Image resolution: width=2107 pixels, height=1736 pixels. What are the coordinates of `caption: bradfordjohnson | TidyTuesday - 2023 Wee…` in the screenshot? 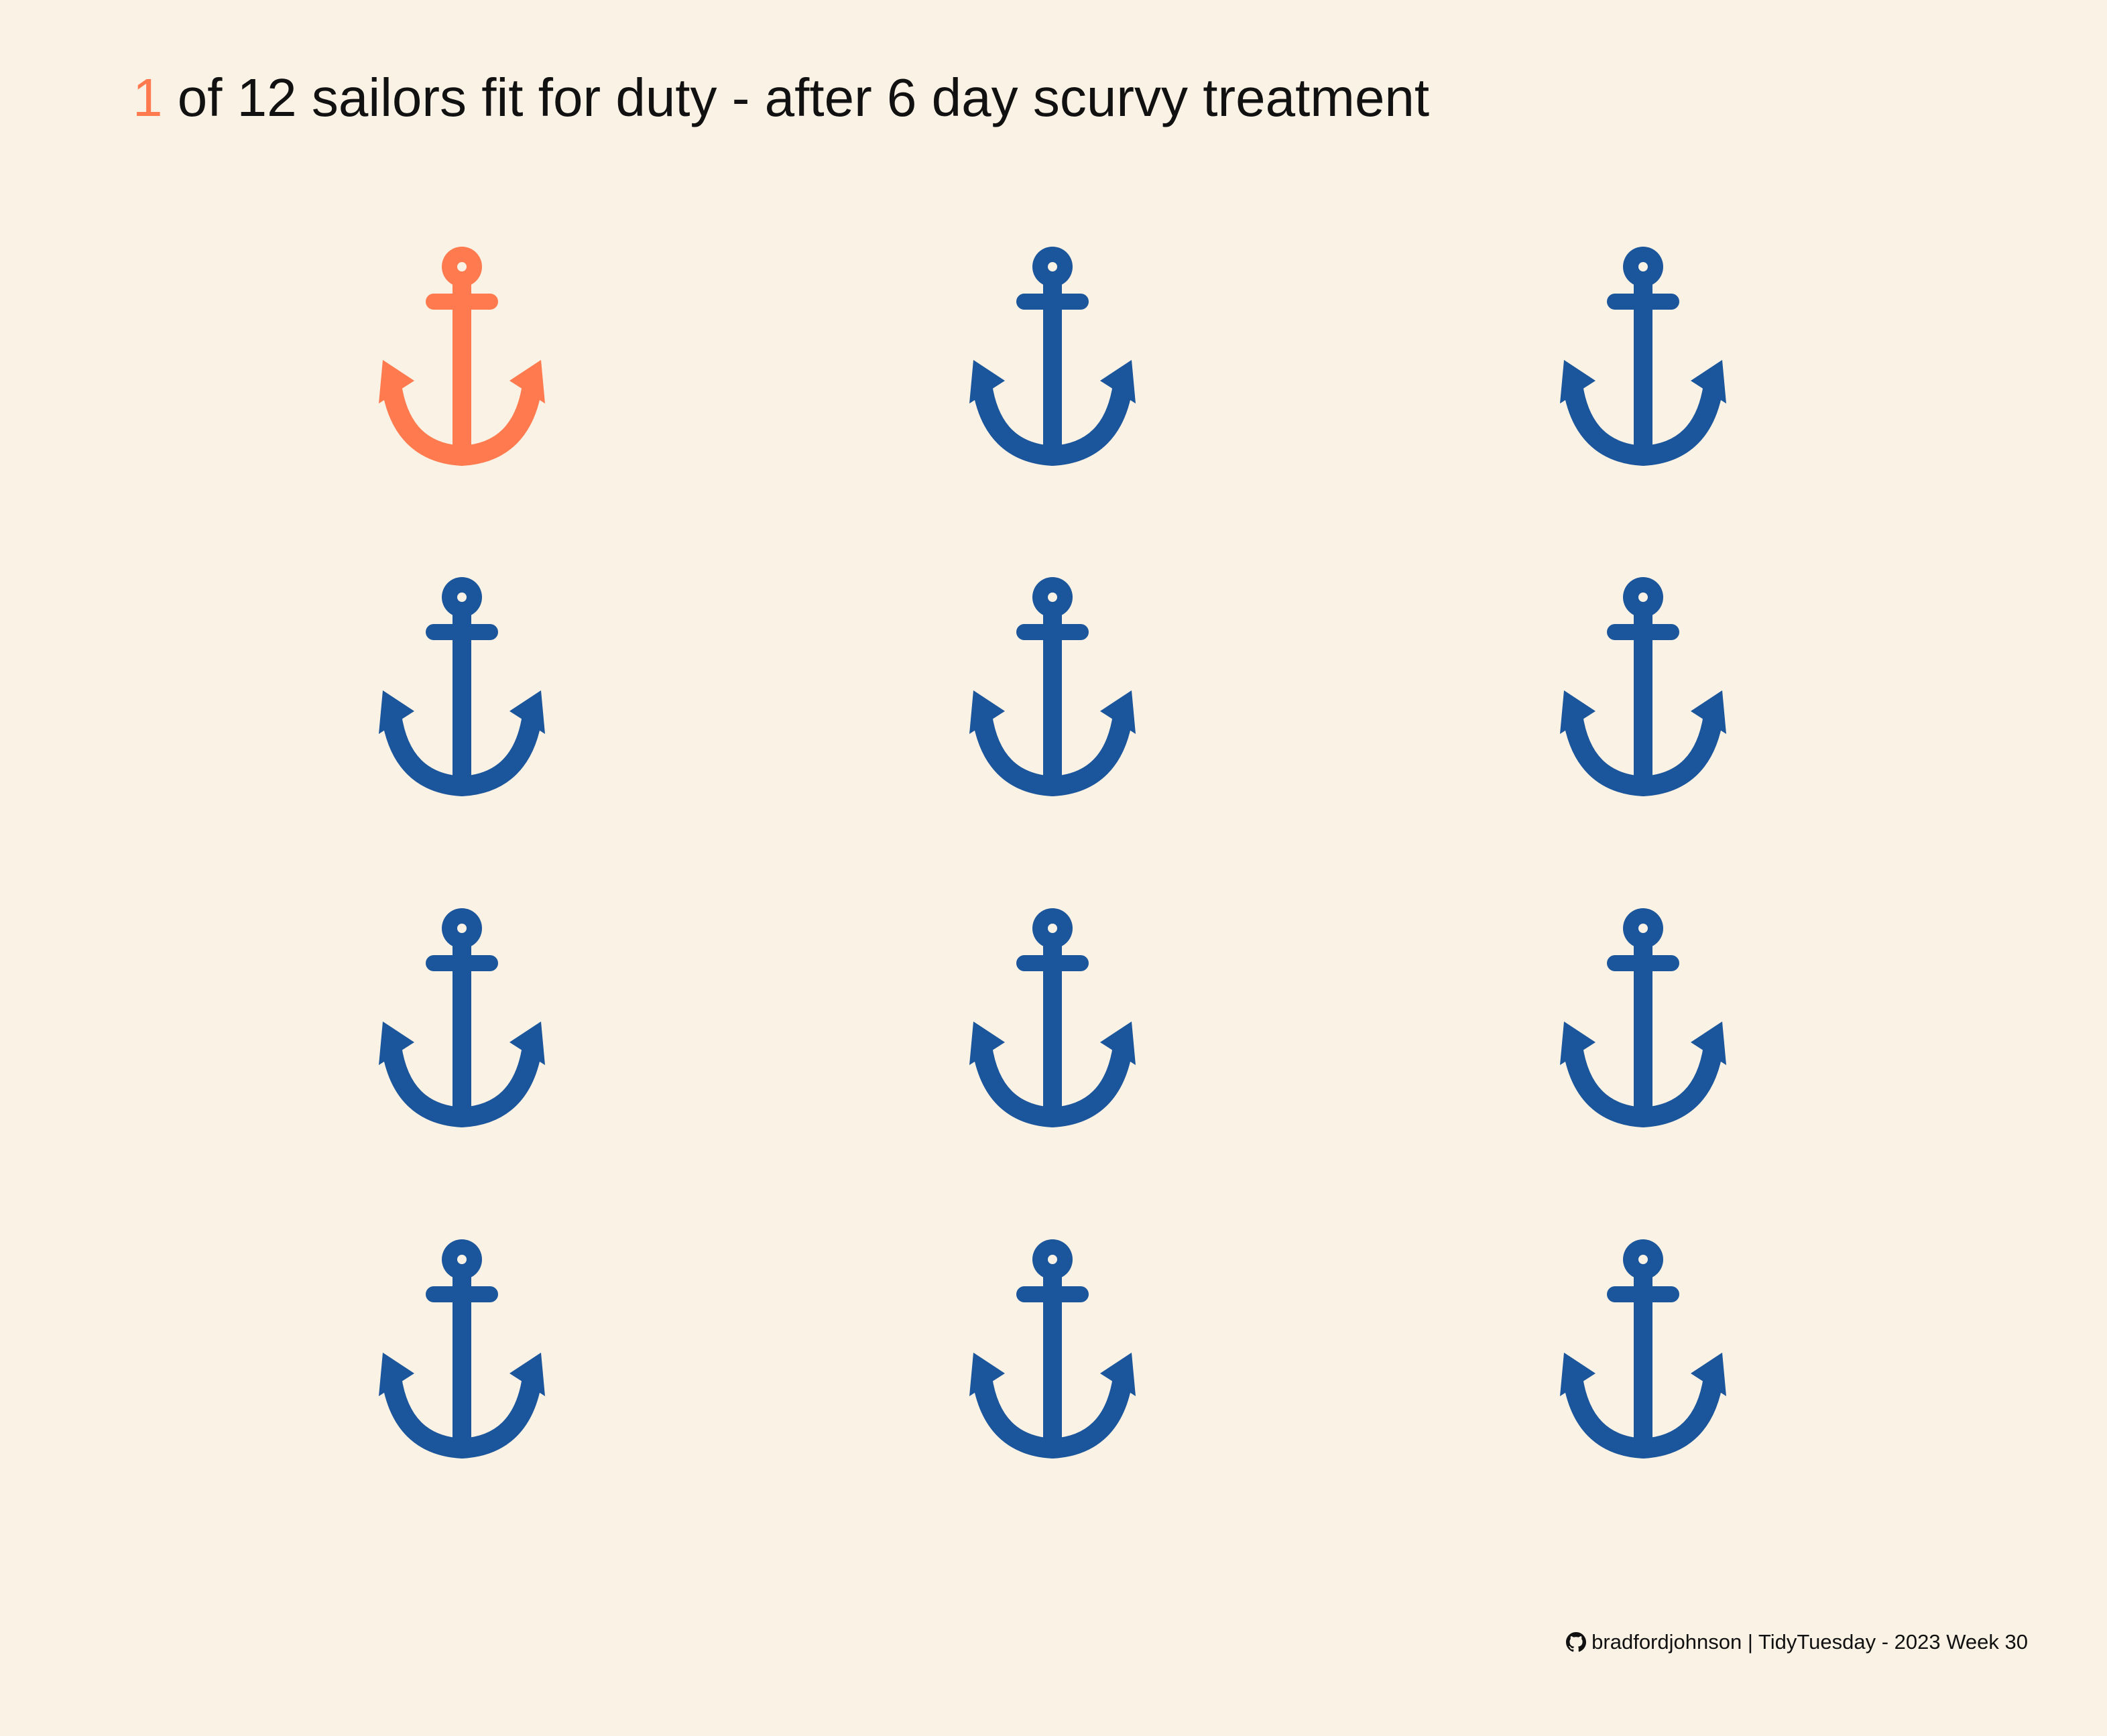 It's located at (1797, 1642).